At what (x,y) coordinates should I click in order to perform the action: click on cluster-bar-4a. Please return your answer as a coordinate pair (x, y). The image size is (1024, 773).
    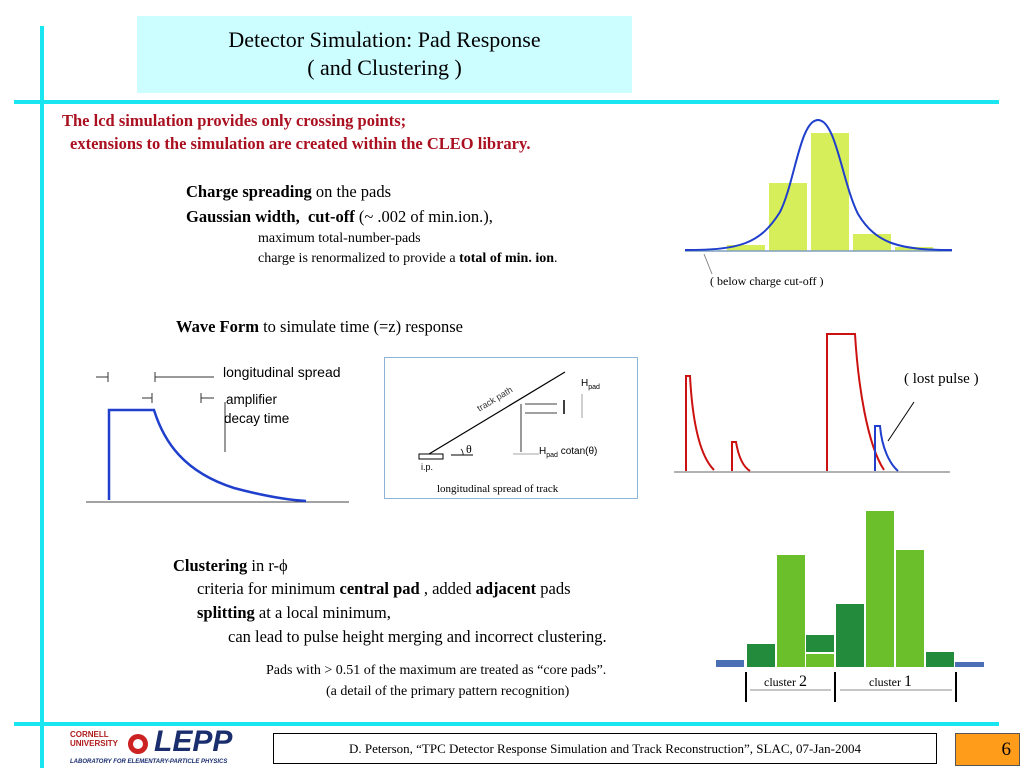
    Looking at the image, I should click on (820, 643).